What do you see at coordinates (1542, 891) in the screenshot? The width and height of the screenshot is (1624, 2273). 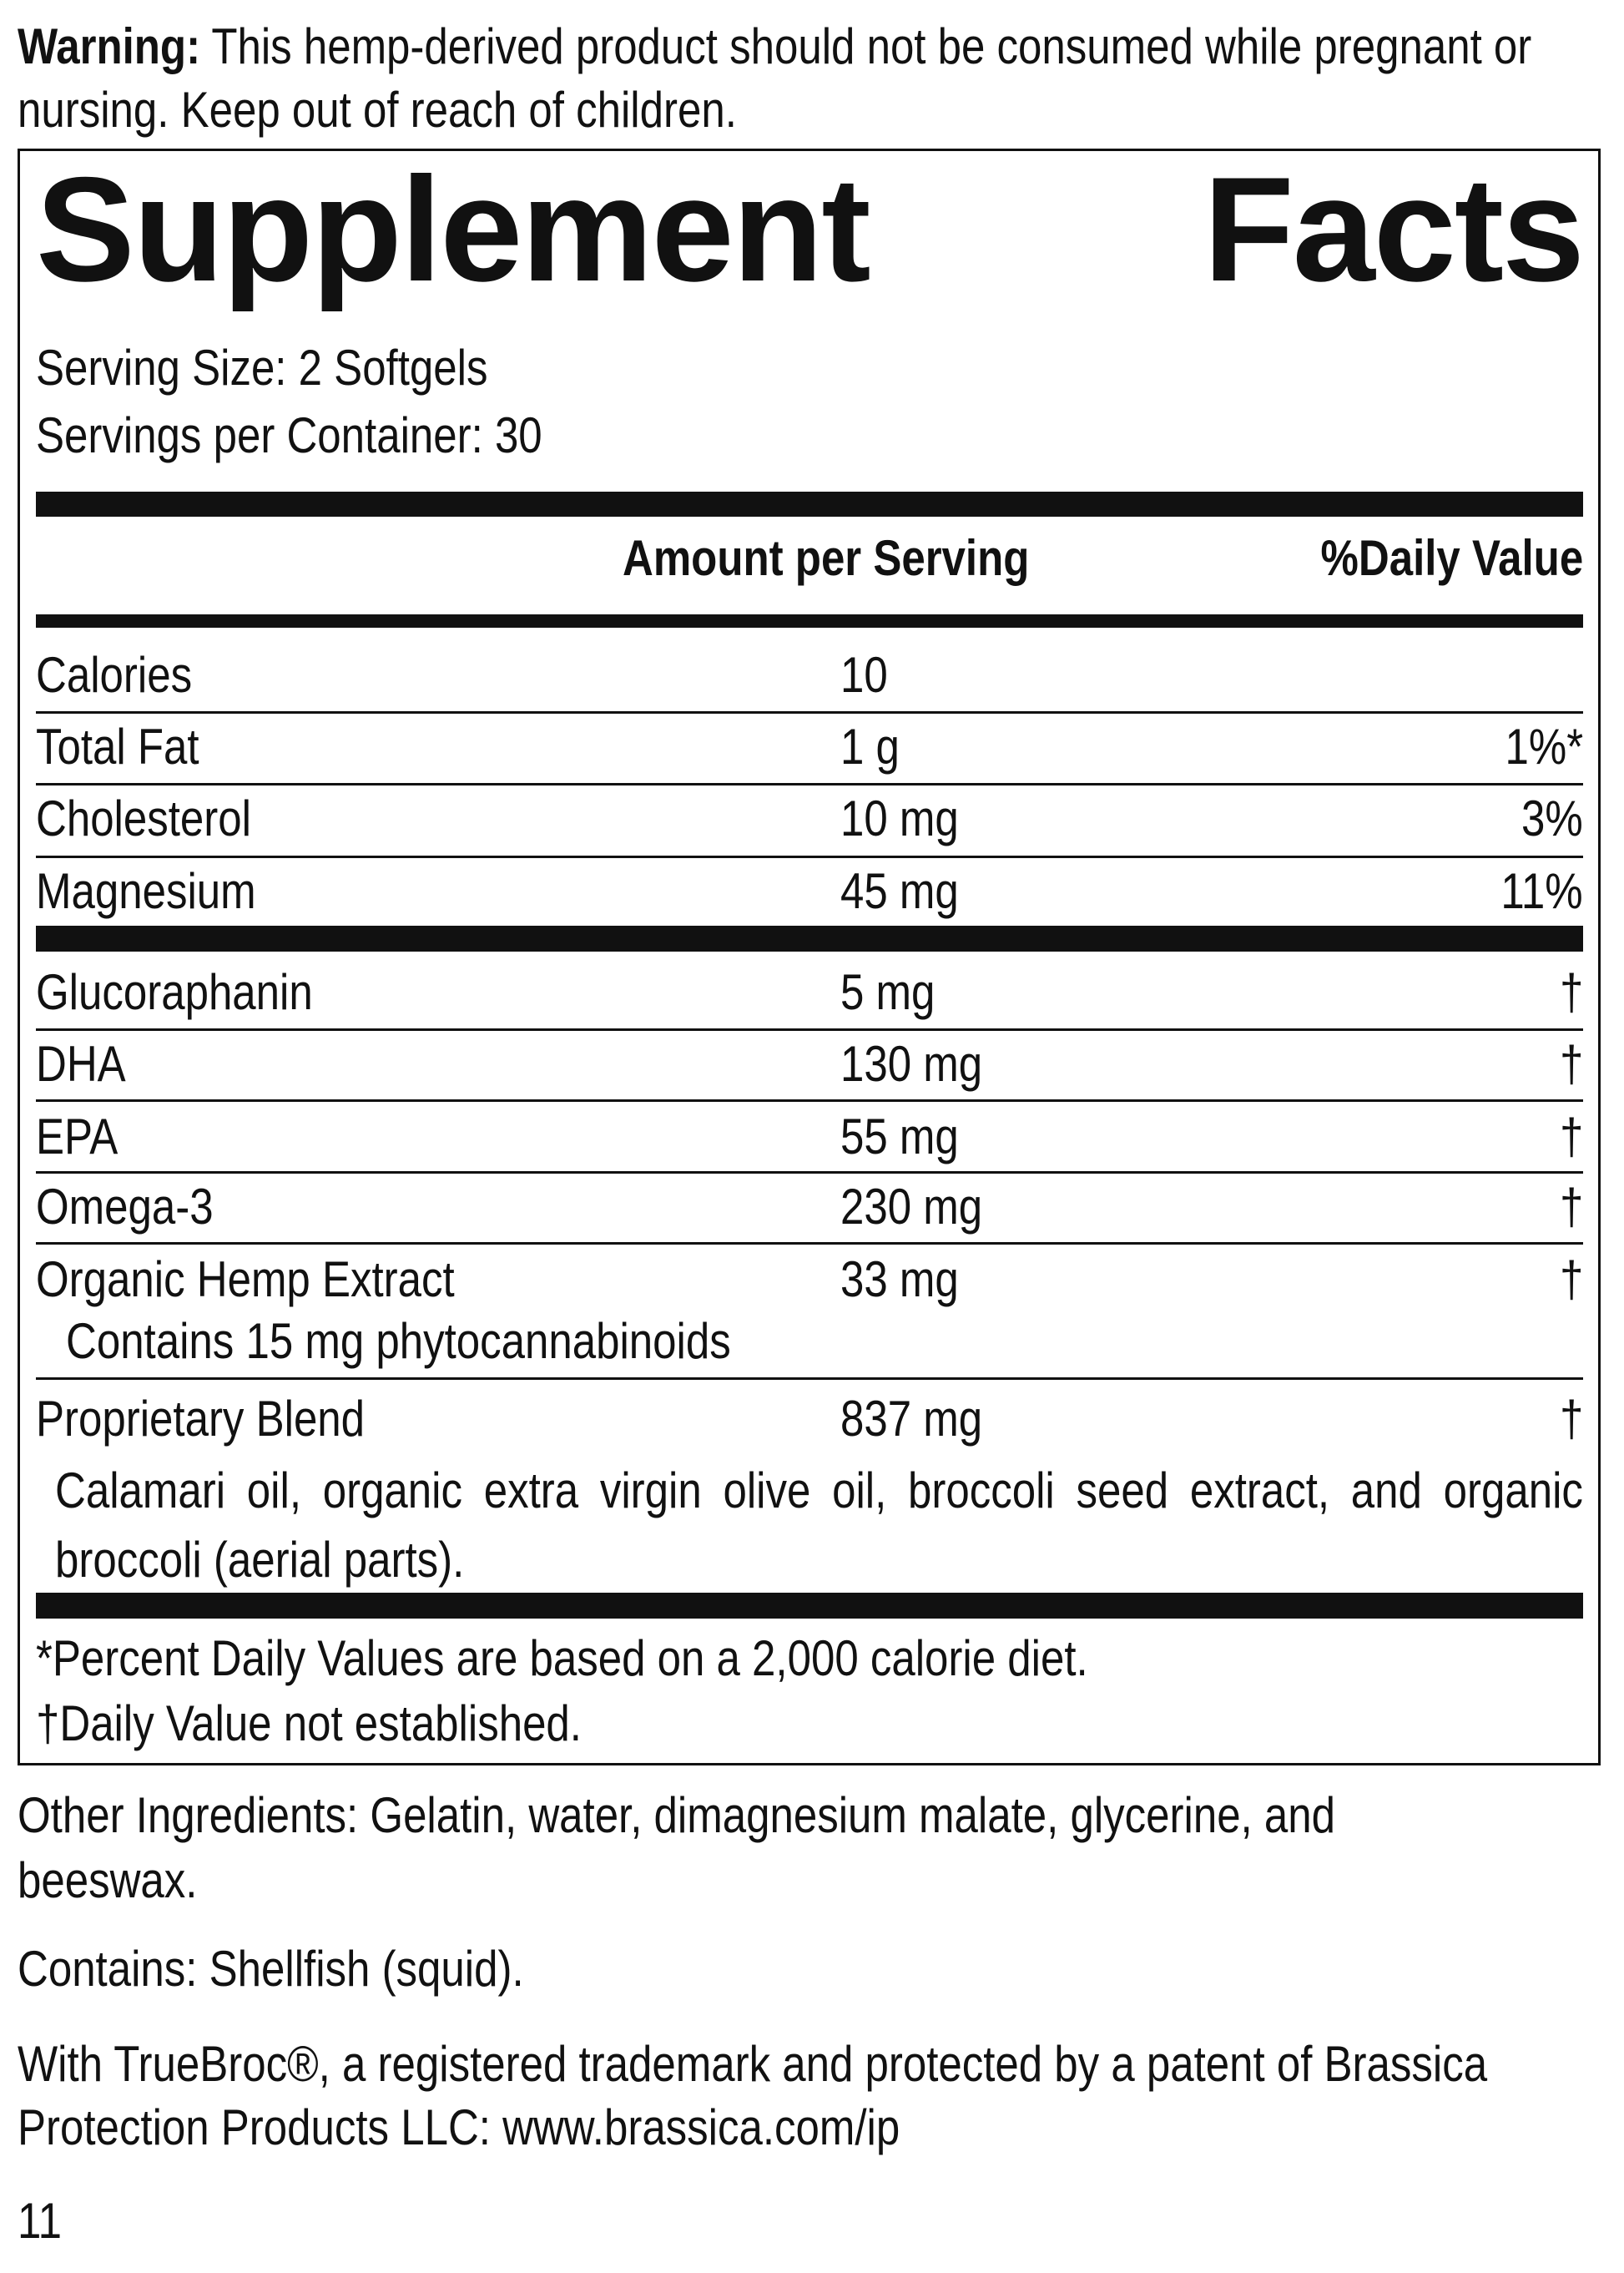 I see `daily-value: 11%` at bounding box center [1542, 891].